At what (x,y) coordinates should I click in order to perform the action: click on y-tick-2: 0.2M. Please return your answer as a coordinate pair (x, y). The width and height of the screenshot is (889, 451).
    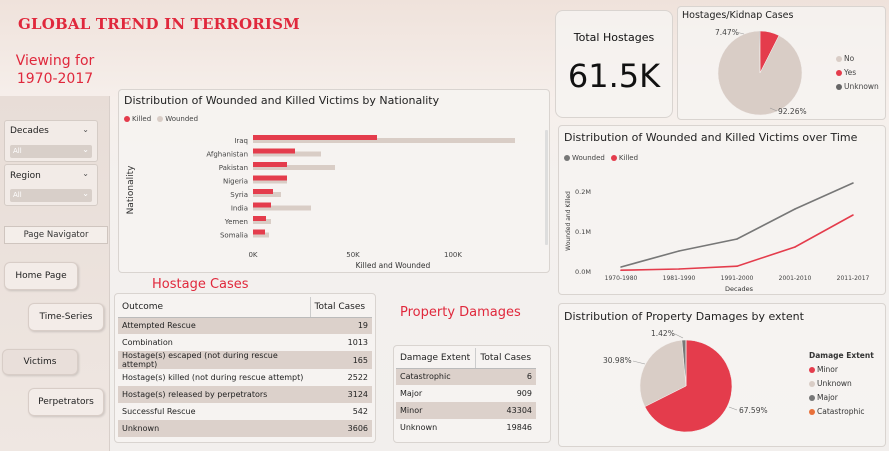
    Looking at the image, I should click on (583, 192).